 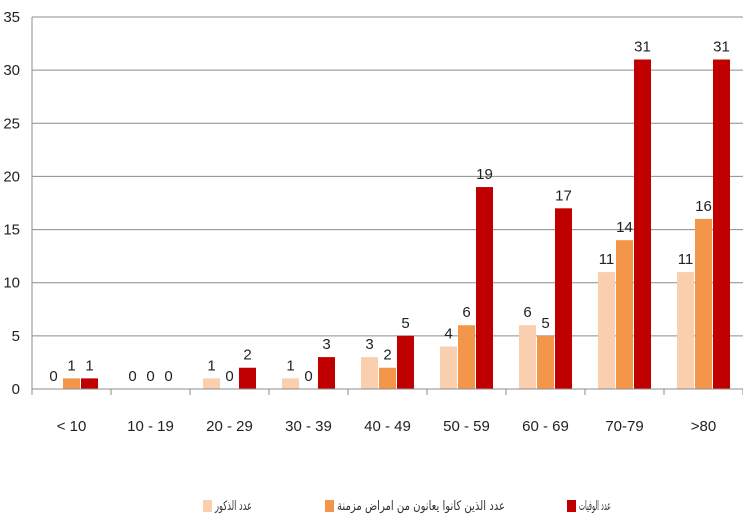 What do you see at coordinates (233, 506) in the screenshot?
I see `legend-label: عدد الذكور` at bounding box center [233, 506].